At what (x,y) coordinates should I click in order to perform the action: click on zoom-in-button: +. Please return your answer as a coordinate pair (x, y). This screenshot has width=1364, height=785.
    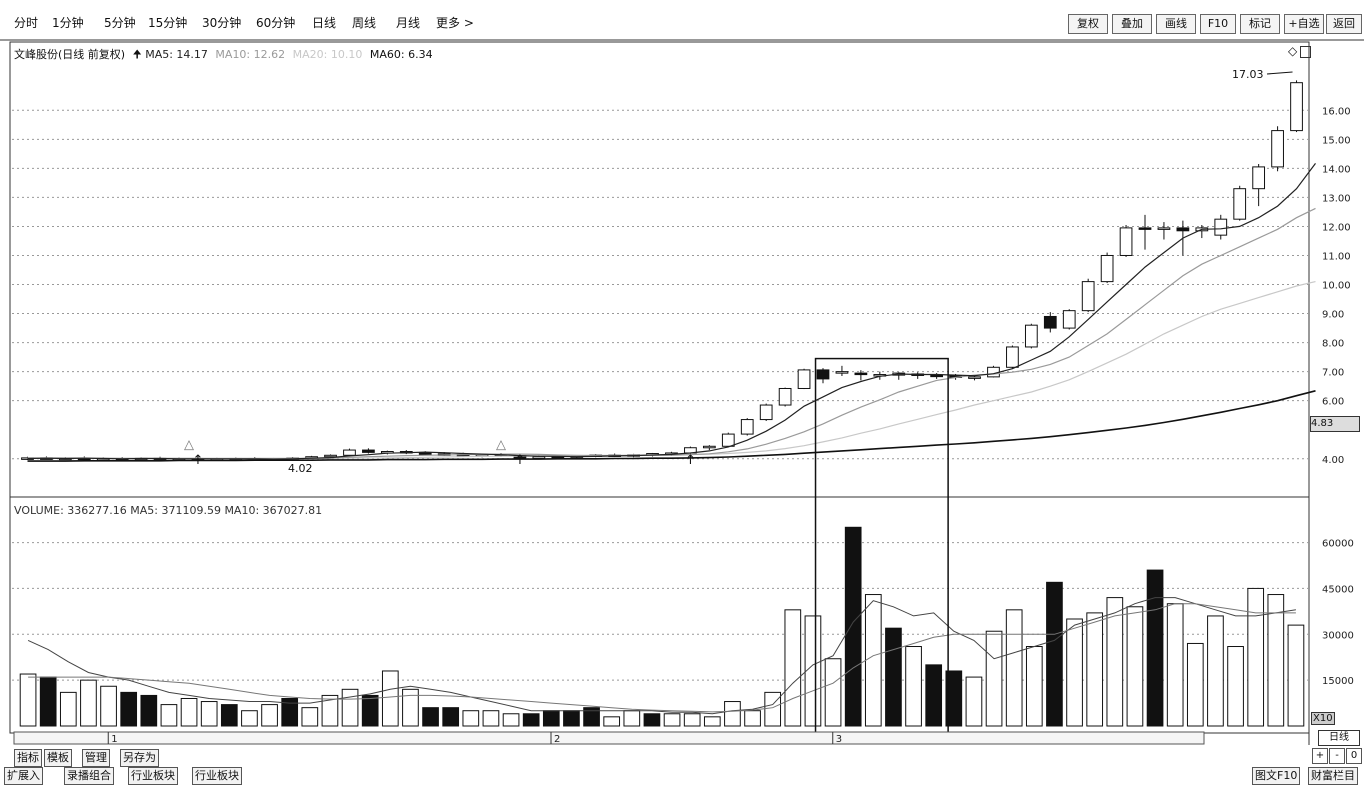
    Looking at the image, I should click on (1320, 756).